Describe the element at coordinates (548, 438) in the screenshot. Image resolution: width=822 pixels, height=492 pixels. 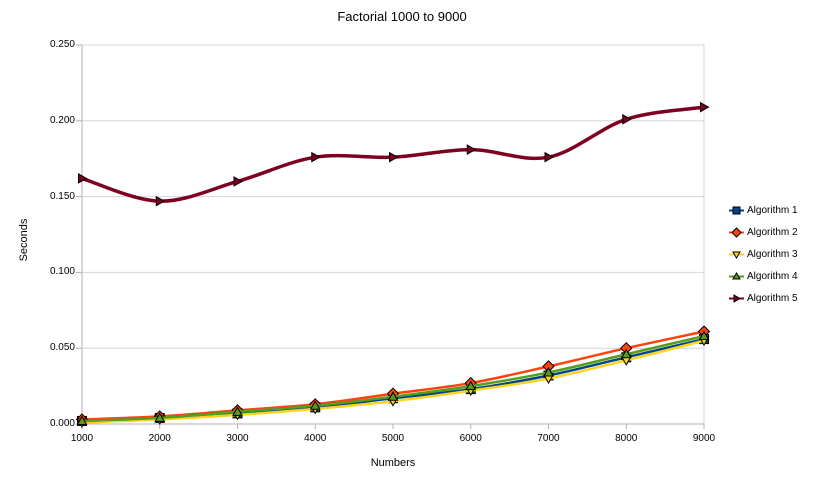
I see `x-tick-label: 7000` at that location.